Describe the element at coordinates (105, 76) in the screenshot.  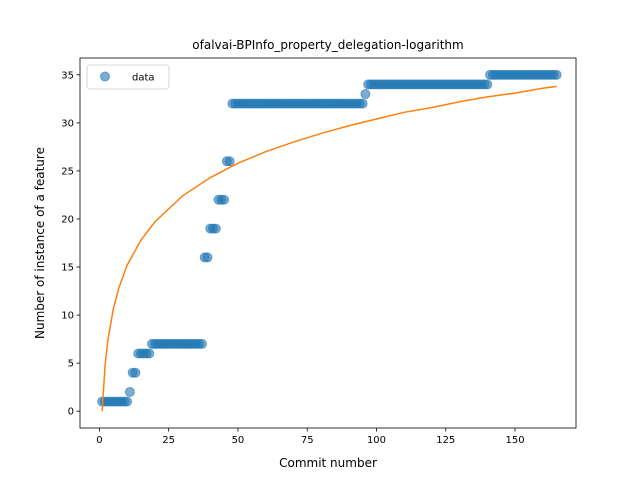
I see `legend-marker-data` at that location.